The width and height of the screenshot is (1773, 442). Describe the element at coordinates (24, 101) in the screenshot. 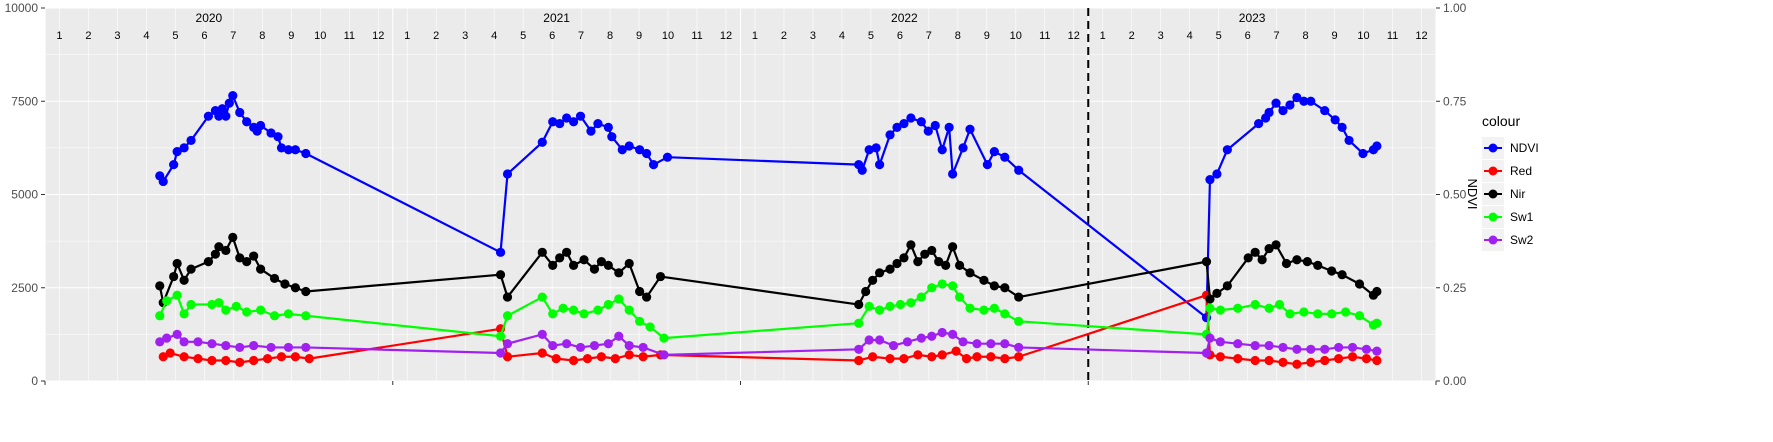

I see `left-tick-label: 7500` at that location.